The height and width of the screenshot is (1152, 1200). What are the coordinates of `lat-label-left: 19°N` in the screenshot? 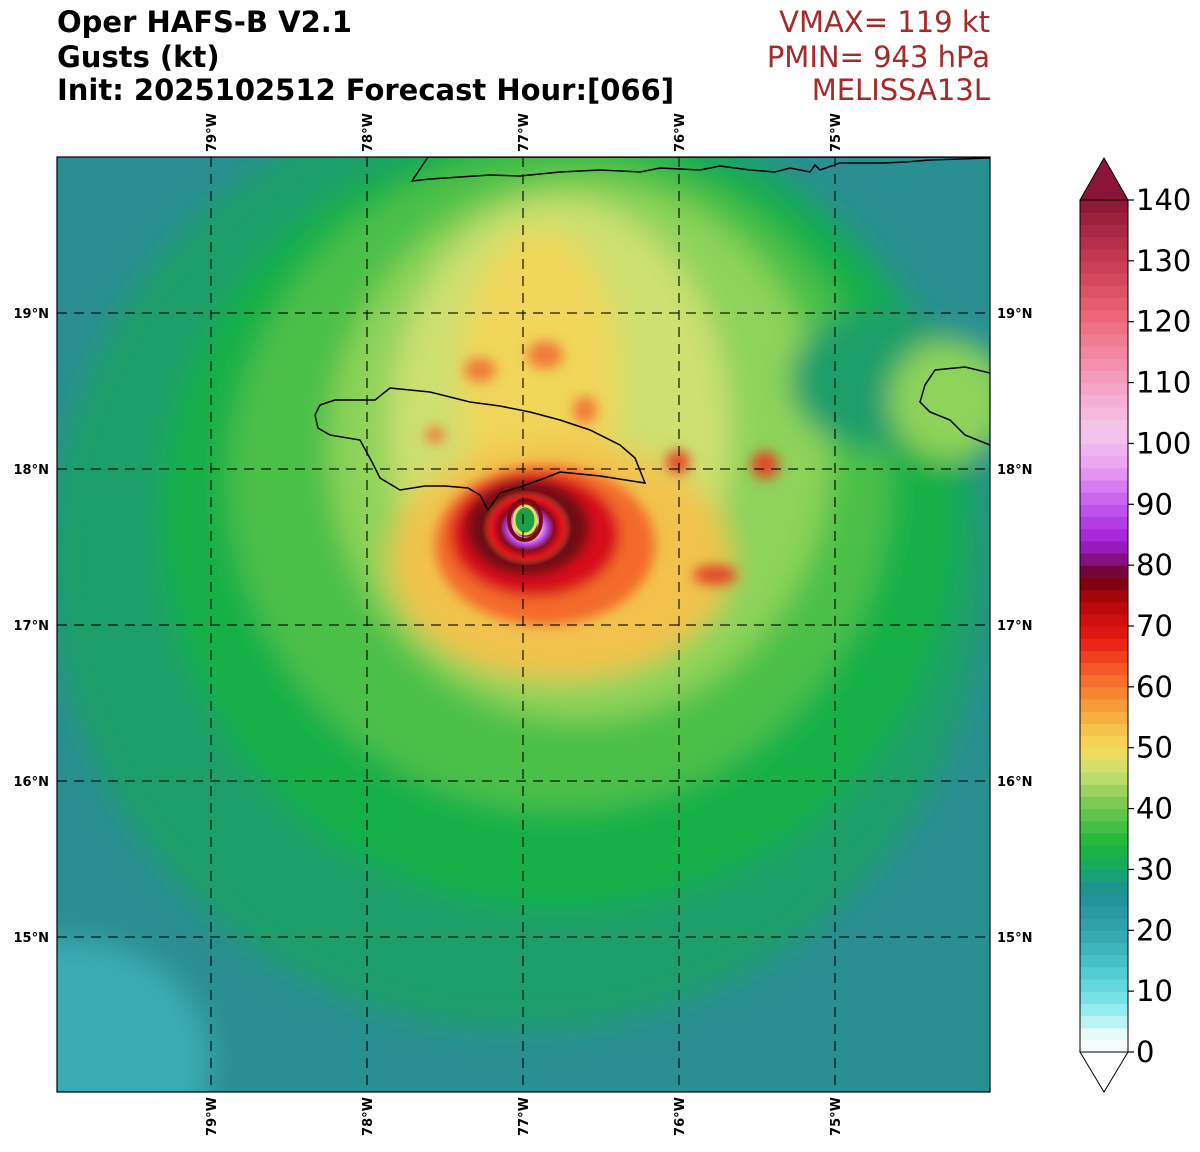 It's located at (31, 314).